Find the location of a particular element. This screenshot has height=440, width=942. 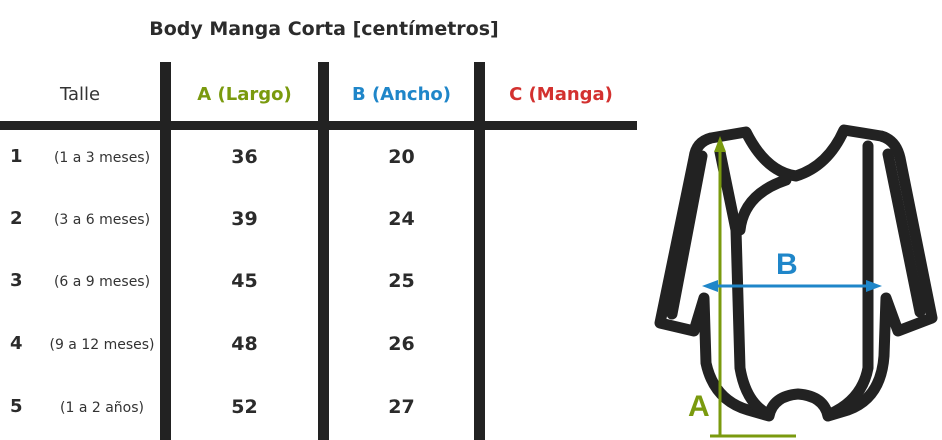

row-ancho: 26 is located at coordinates (401, 344).